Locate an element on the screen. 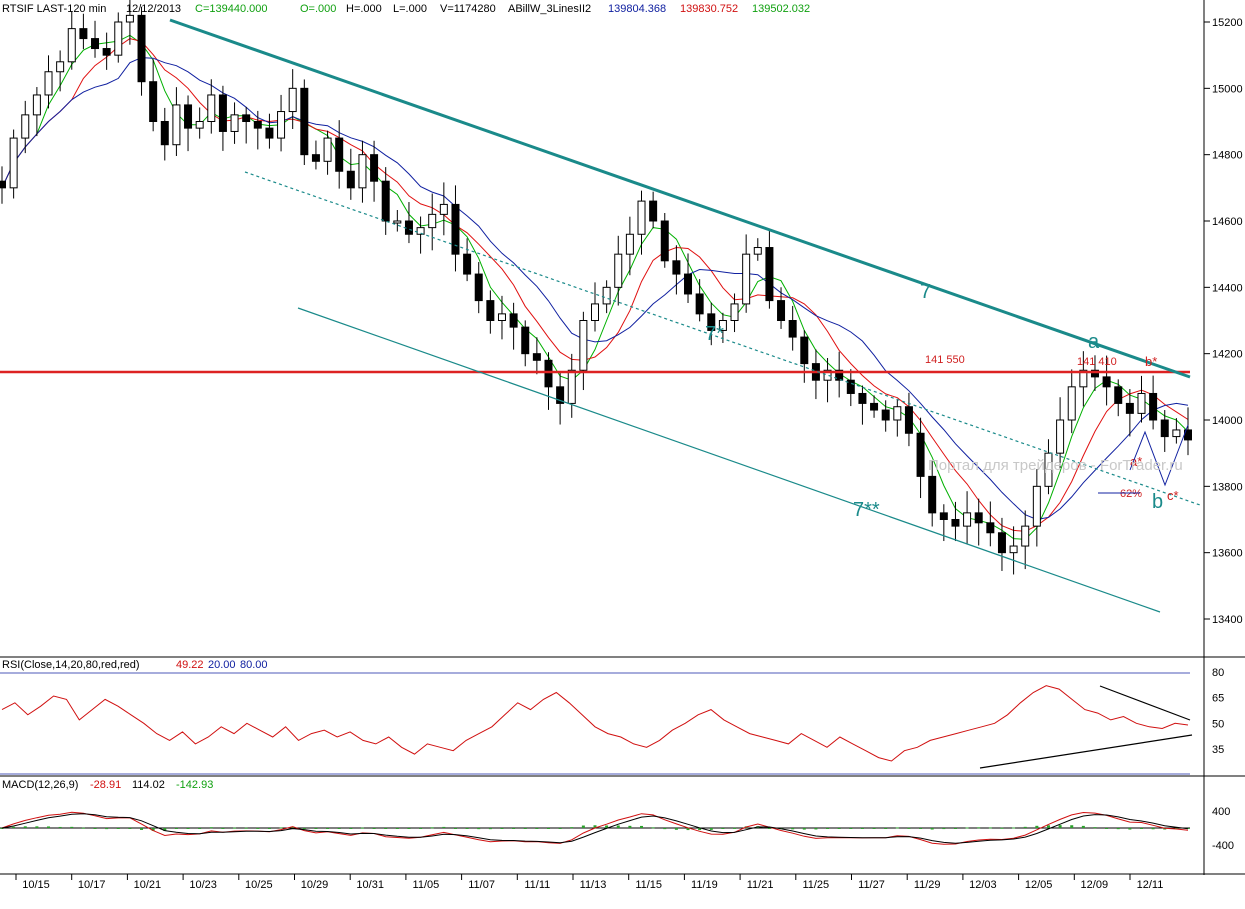  date-tick-label: 10/17 is located at coordinates (92, 885).